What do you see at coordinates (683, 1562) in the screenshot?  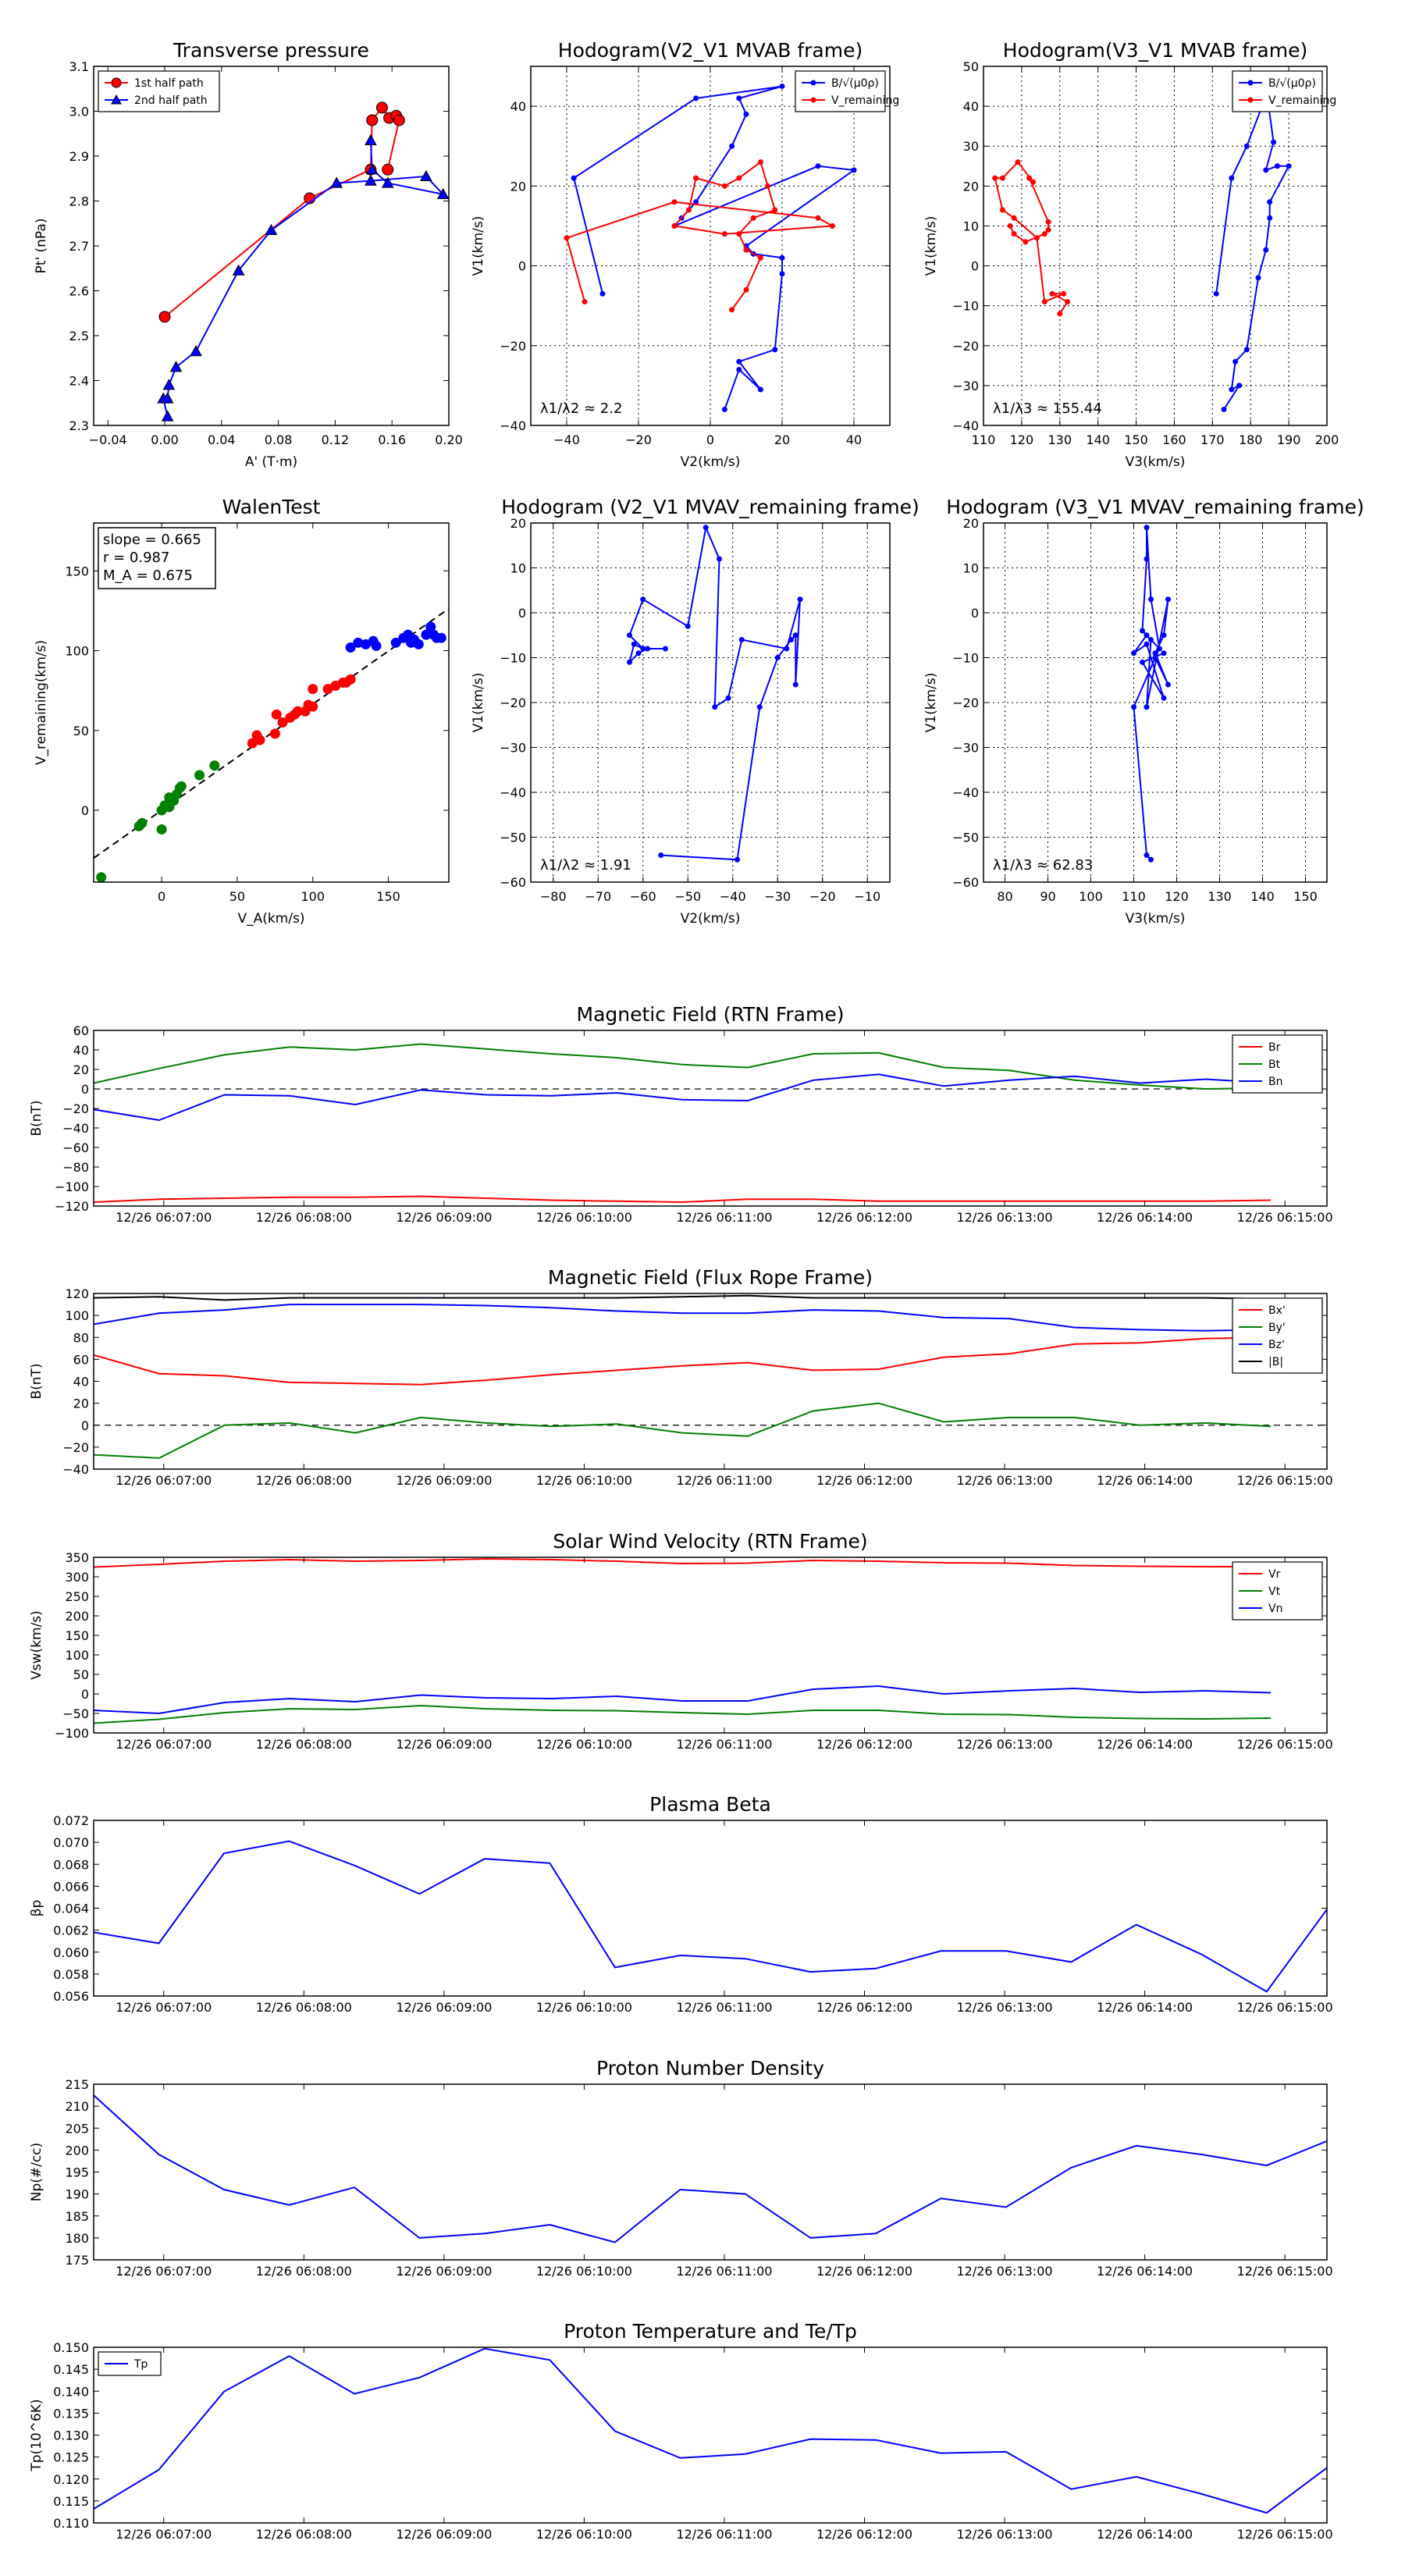 I see `series-line-Vr` at bounding box center [683, 1562].